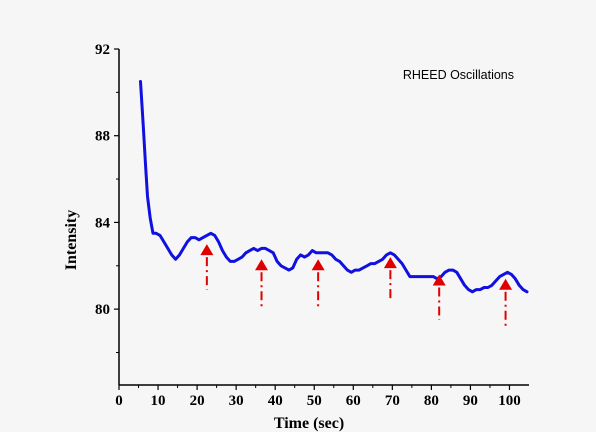 This screenshot has height=432, width=596. I want to click on x-tick-label: 50, so click(314, 401).